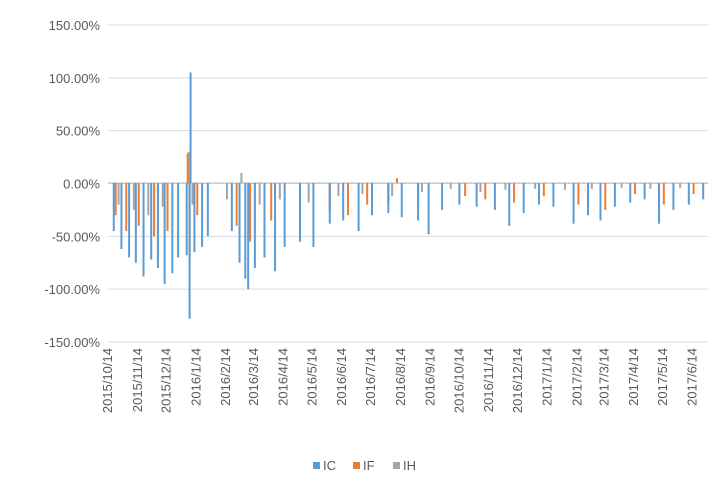 Image resolution: width=726 pixels, height=489 pixels. Describe the element at coordinates (316, 465) in the screenshot. I see `legend-swatch-ic` at that location.